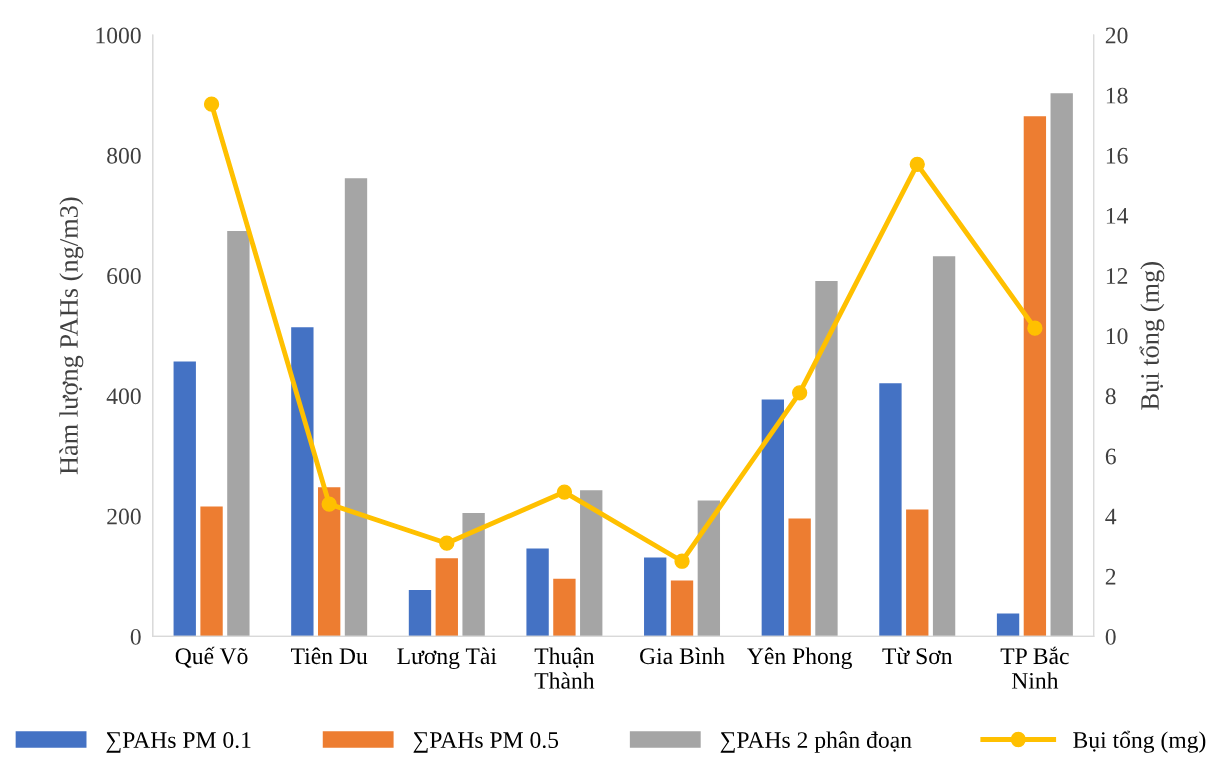  I want to click on y2-tick-label: 18, so click(1117, 95).